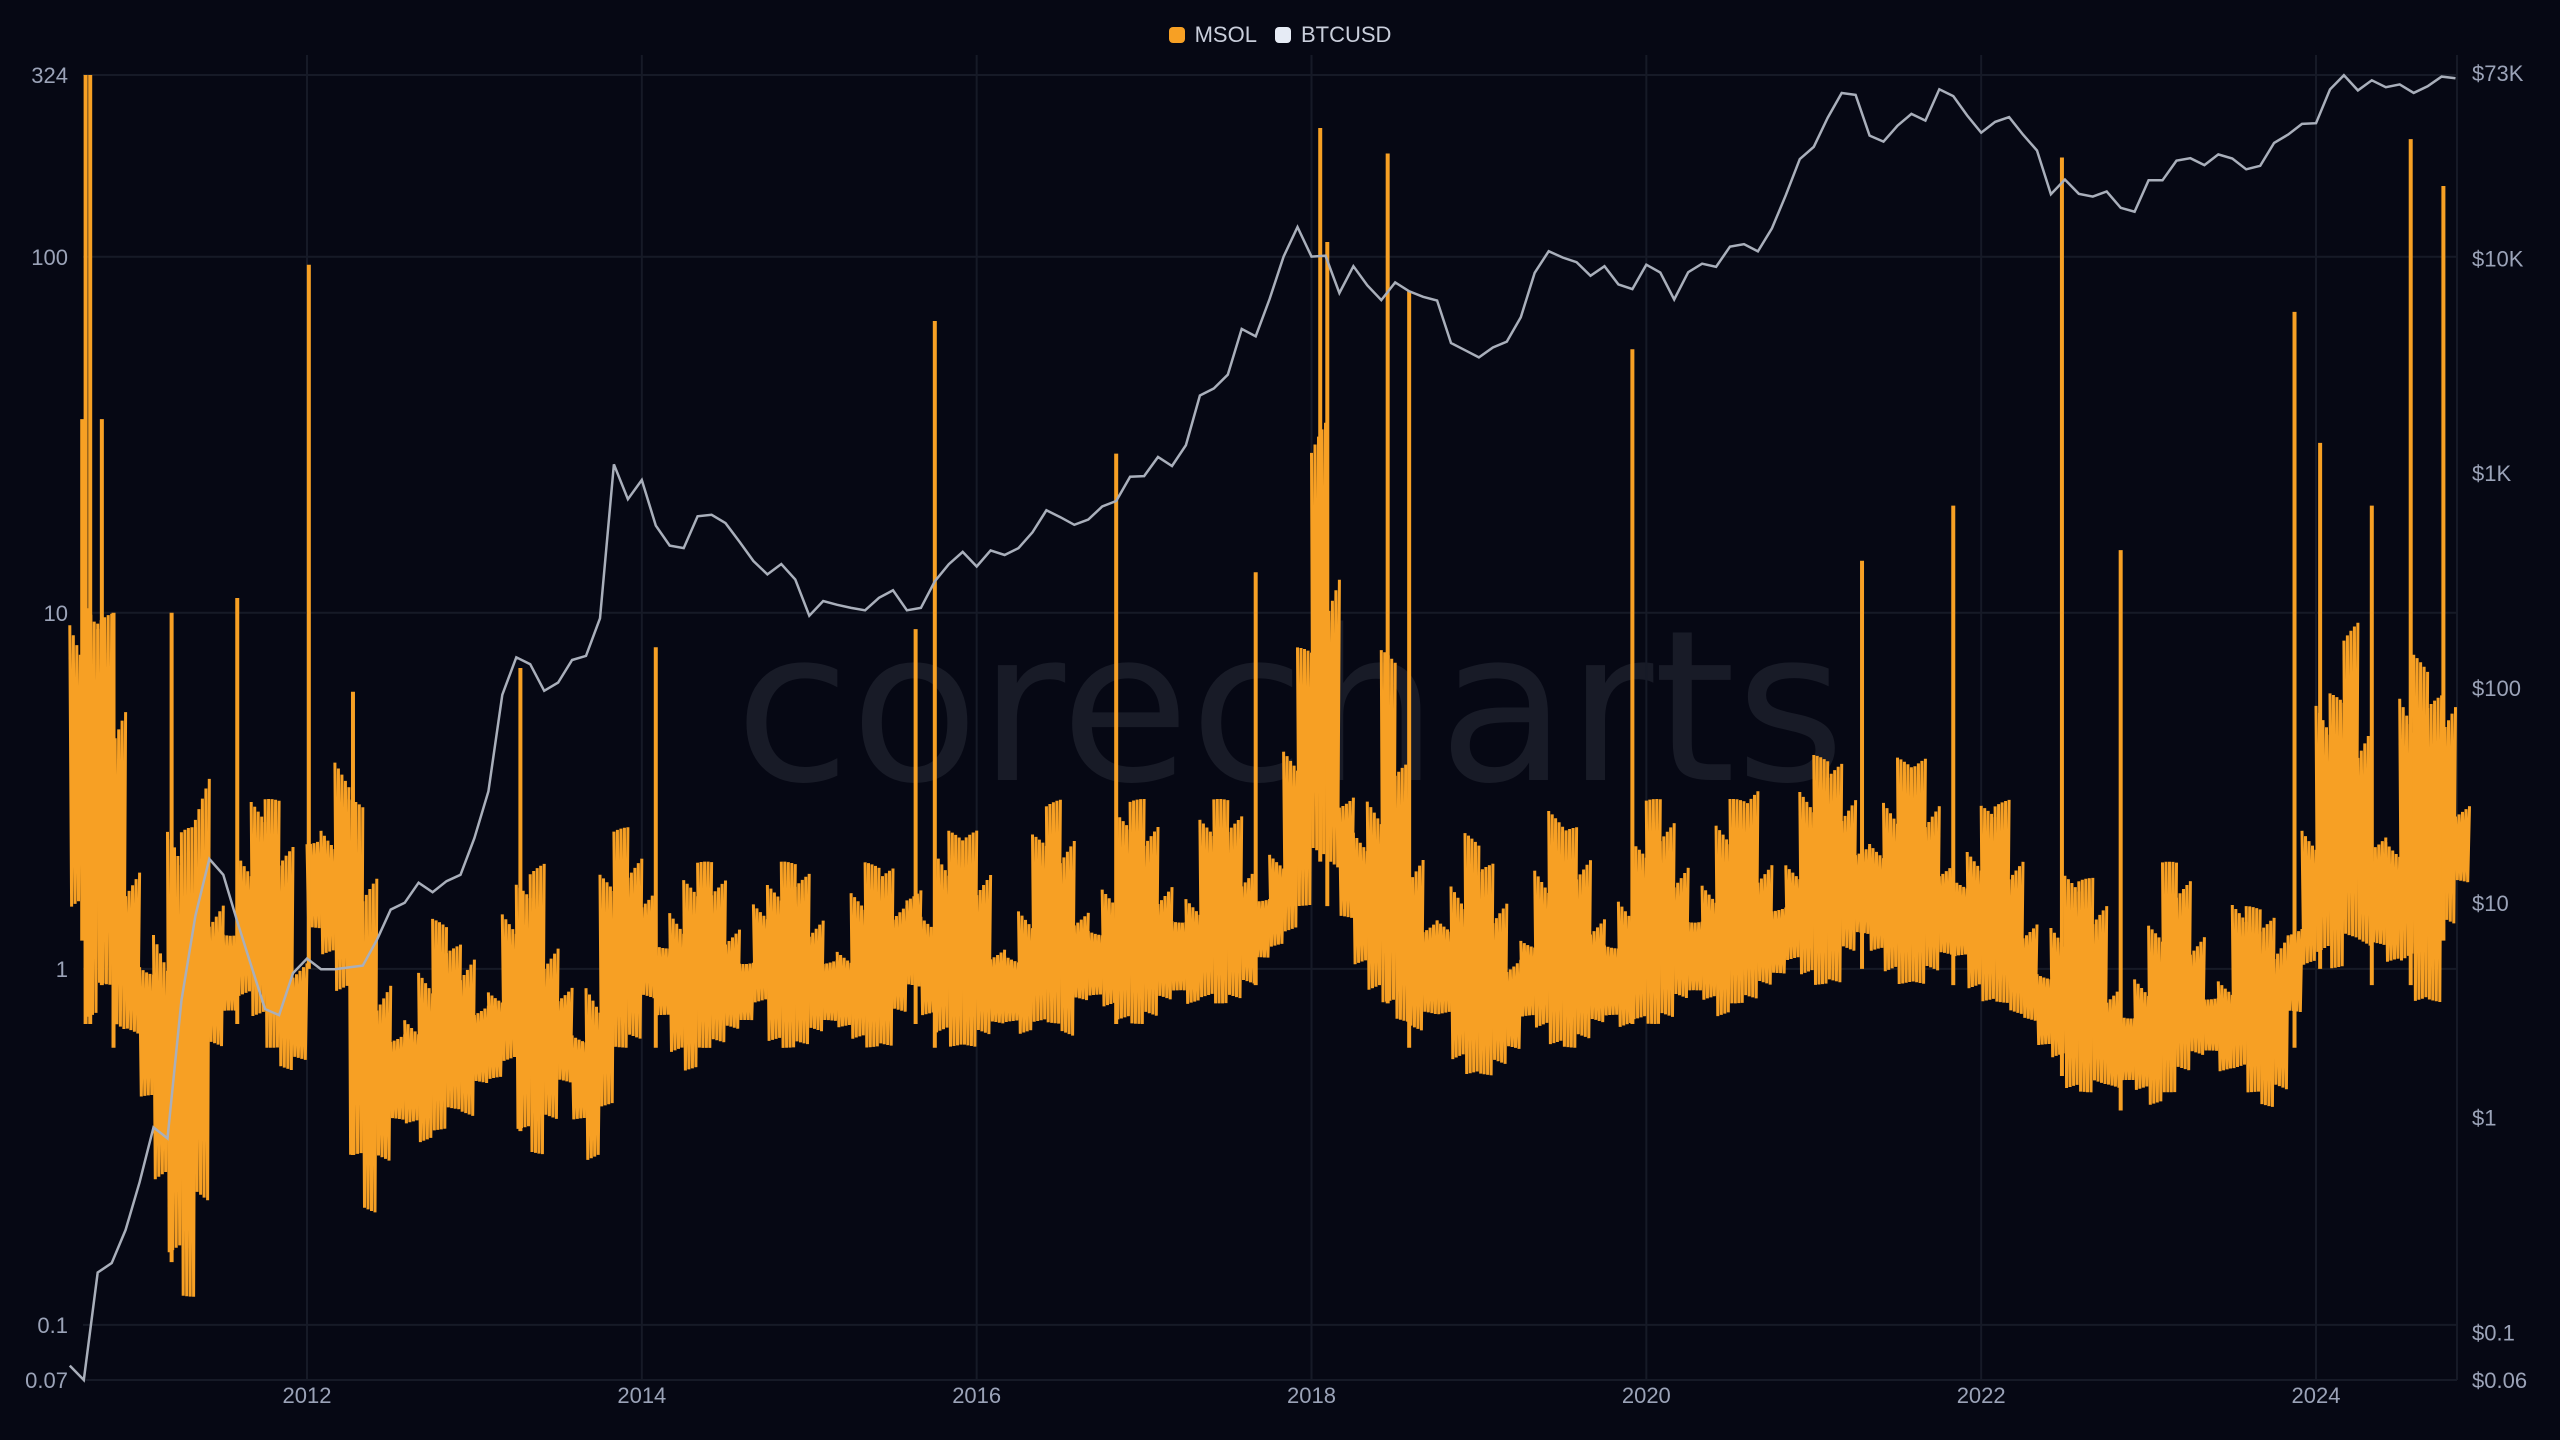  I want to click on right-tick-label: $73K, so click(2498, 73).